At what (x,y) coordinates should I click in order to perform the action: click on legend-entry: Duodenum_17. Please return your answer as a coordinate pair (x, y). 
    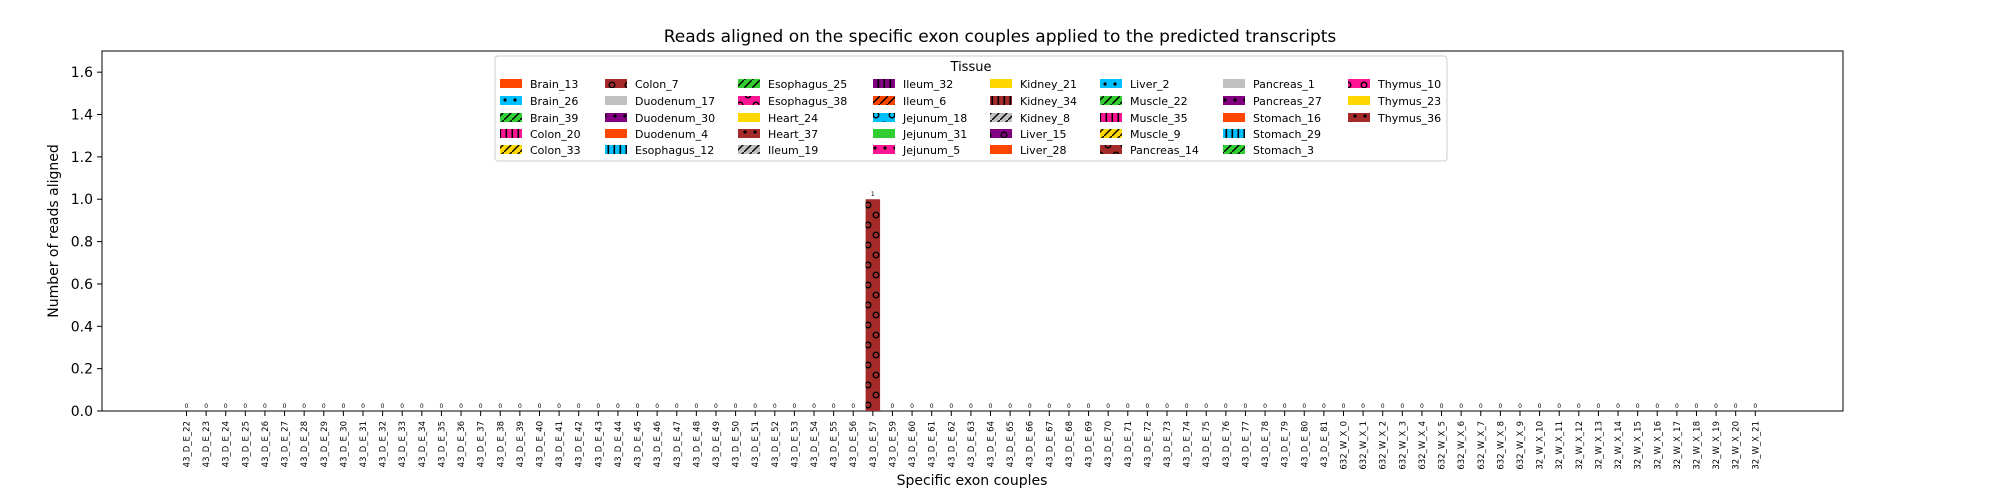
    Looking at the image, I should click on (660, 101).